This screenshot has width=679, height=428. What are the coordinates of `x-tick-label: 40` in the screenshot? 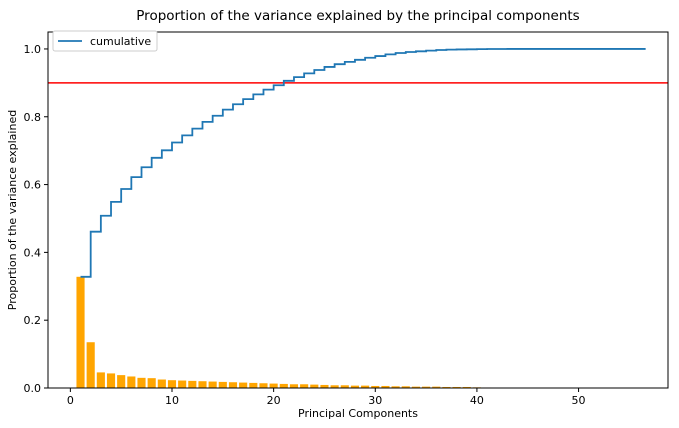 It's located at (477, 400).